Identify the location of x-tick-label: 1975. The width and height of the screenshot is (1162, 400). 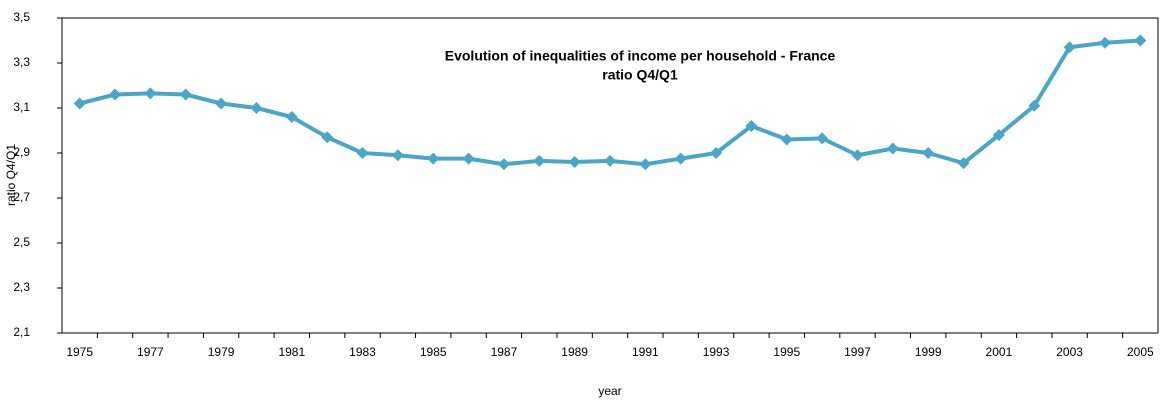
(79, 352).